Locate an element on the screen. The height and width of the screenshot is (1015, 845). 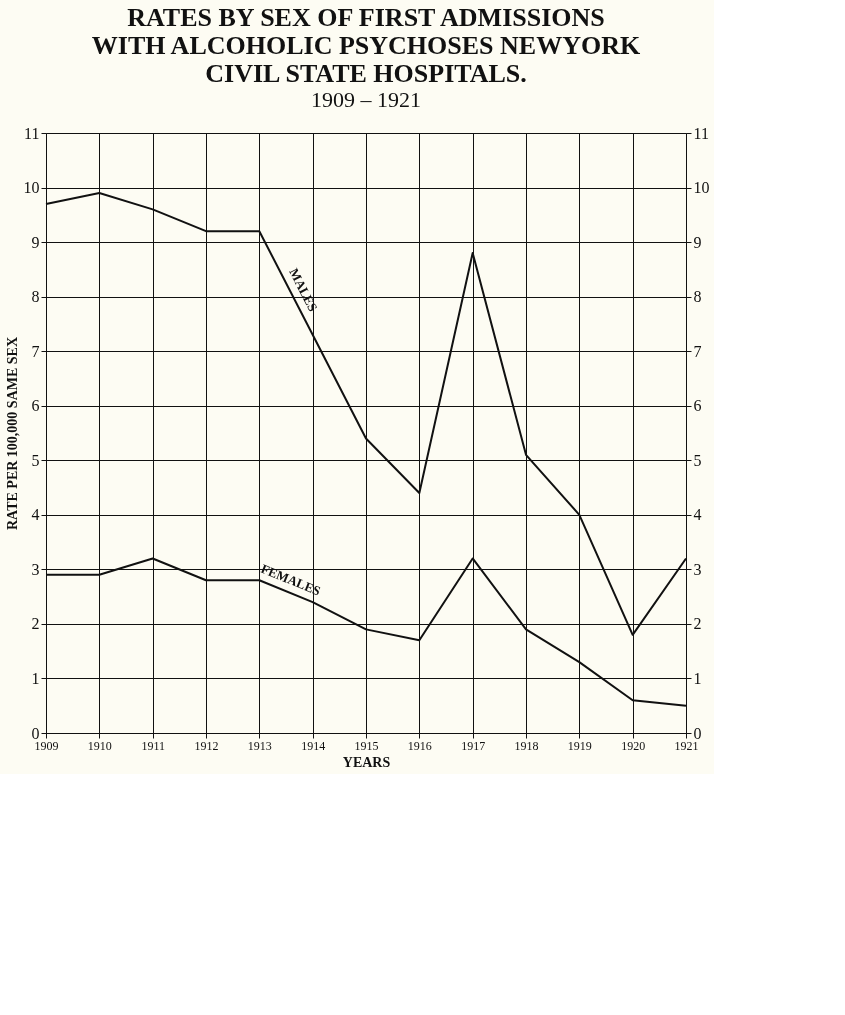
x-tick-label: 1913 is located at coordinates (259, 745).